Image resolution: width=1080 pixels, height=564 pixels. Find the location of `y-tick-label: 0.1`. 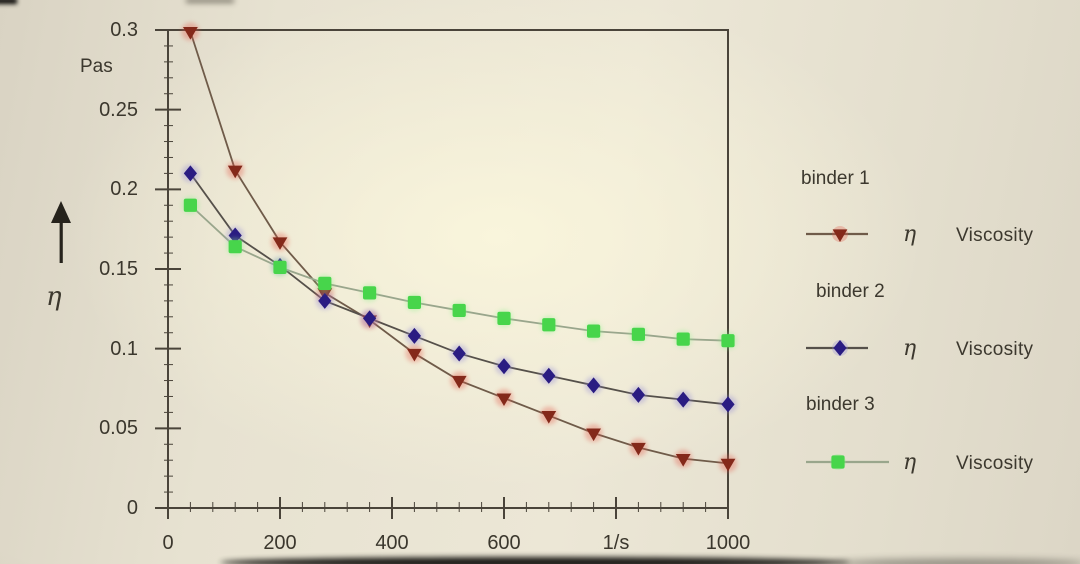

y-tick-label: 0.1 is located at coordinates (124, 348).